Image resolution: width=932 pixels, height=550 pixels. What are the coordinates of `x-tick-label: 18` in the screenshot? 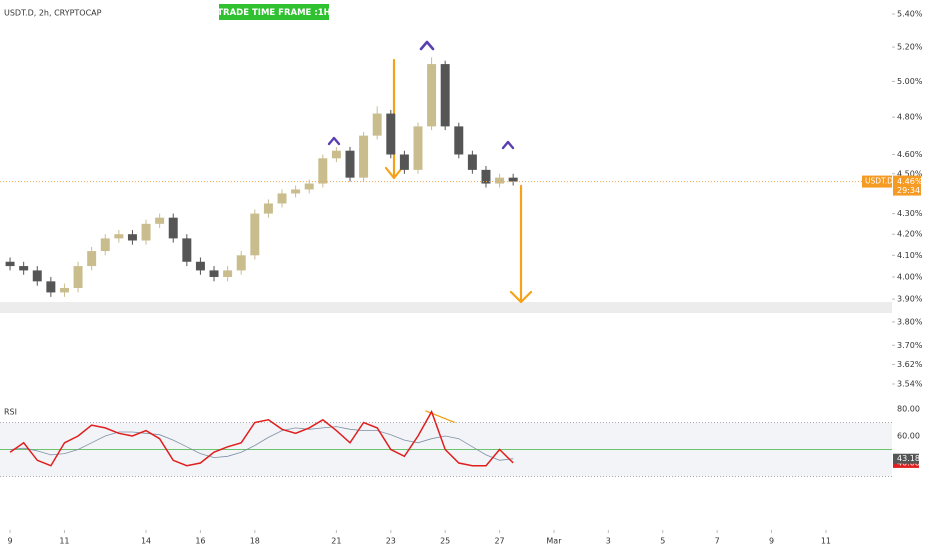 It's located at (255, 541).